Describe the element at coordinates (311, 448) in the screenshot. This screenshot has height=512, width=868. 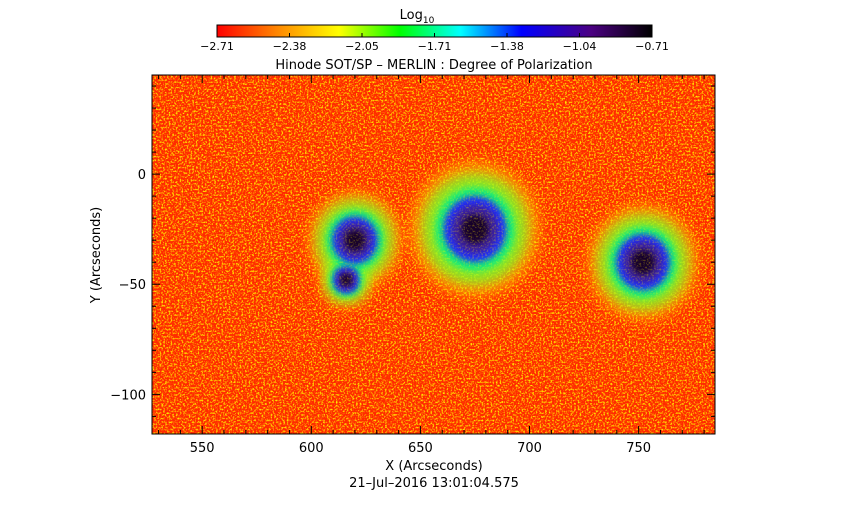
I see `x-tick-label: 600` at that location.